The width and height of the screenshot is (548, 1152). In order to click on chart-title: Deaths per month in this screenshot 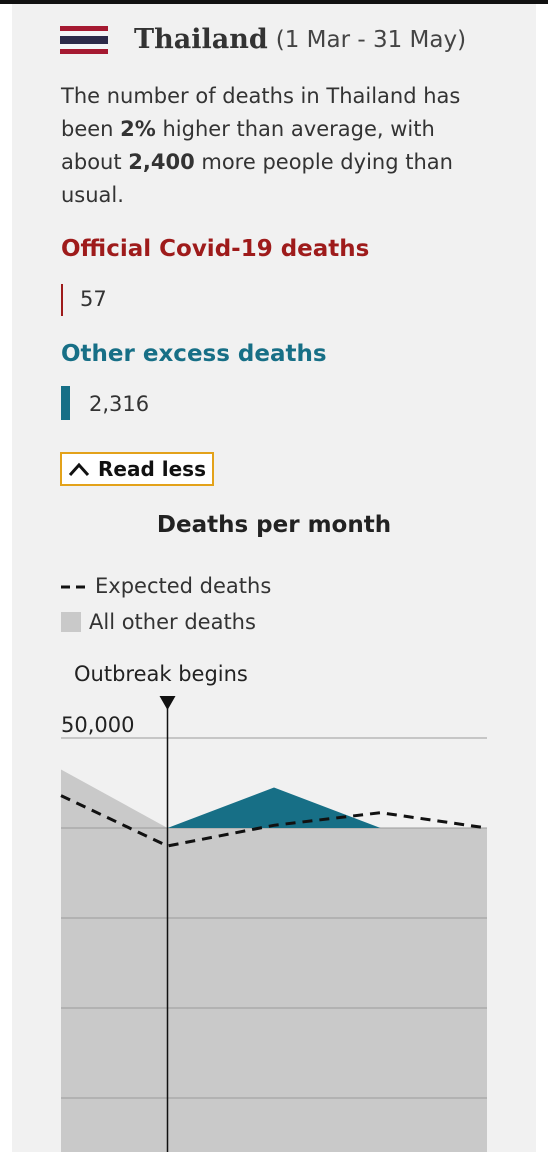, I will do `click(274, 525)`.